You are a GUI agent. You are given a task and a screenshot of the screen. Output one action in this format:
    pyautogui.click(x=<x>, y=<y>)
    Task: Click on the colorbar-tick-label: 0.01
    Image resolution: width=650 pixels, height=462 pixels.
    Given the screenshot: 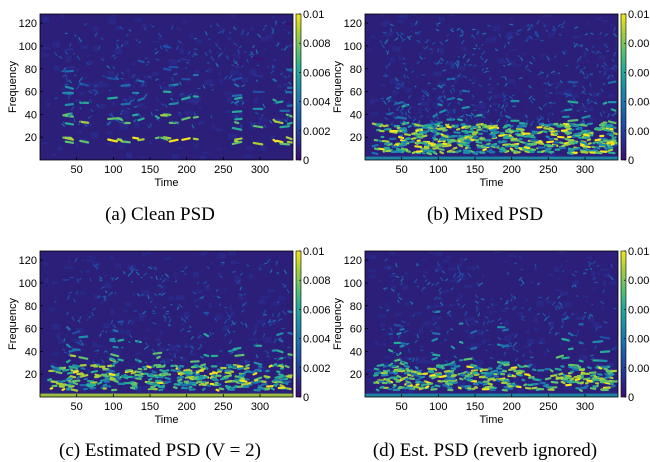 What is the action you would take?
    pyautogui.click(x=638, y=252)
    